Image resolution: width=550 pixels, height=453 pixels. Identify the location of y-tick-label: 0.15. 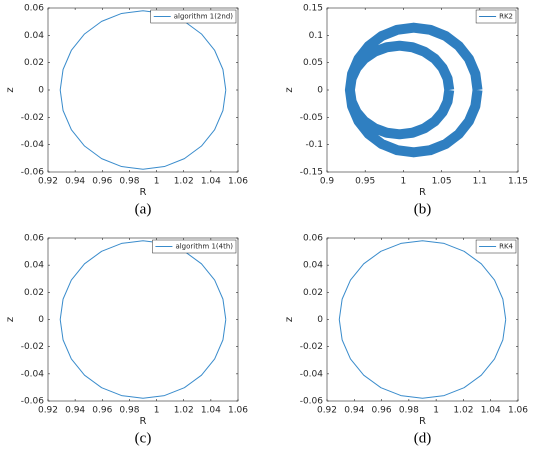
(313, 9).